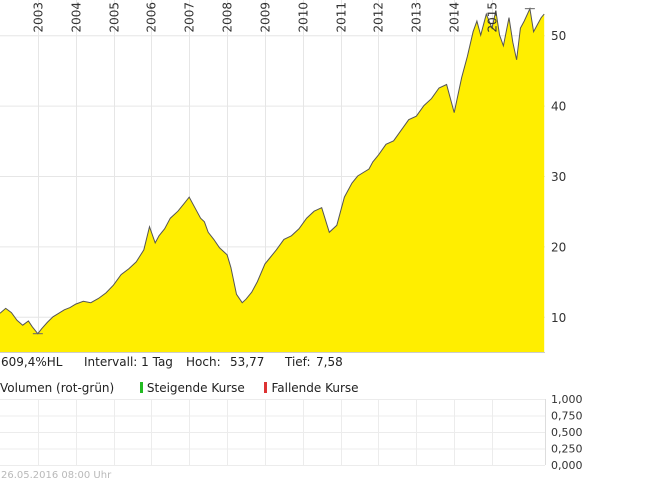 Image resolution: width=645 pixels, height=483 pixels. Describe the element at coordinates (558, 36) in the screenshot. I see `y-tick-label: 50` at that location.